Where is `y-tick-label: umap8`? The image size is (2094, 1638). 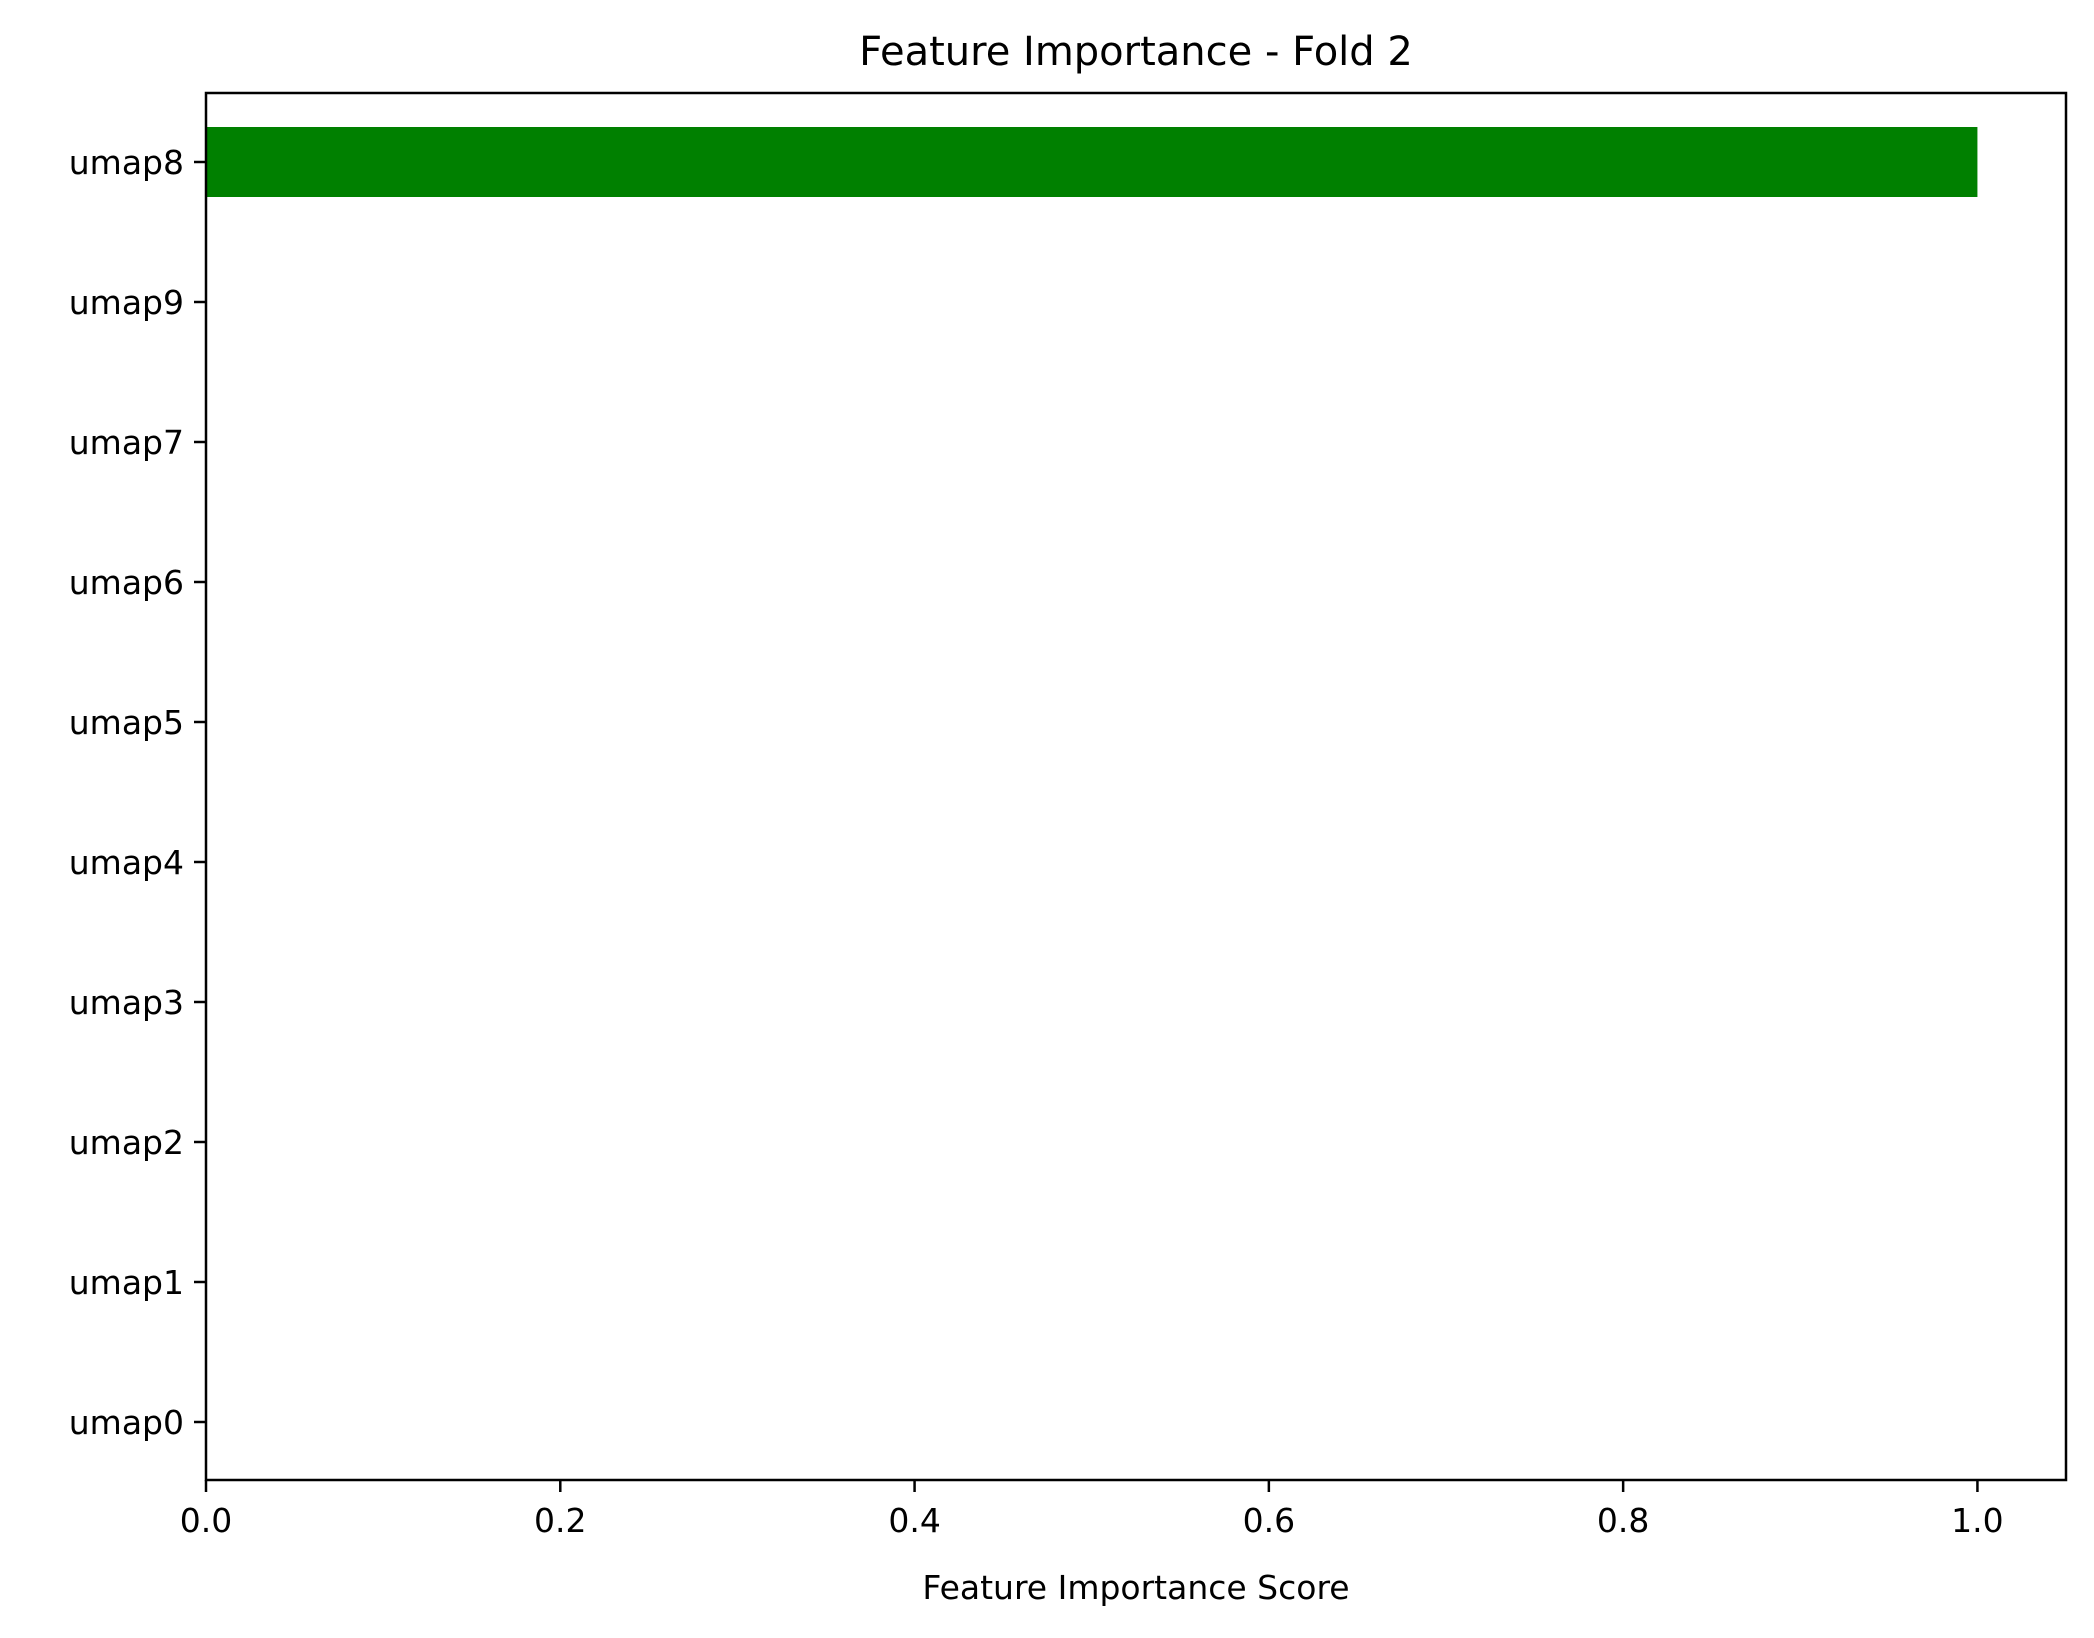 y-tick-label: umap8 is located at coordinates (126, 162).